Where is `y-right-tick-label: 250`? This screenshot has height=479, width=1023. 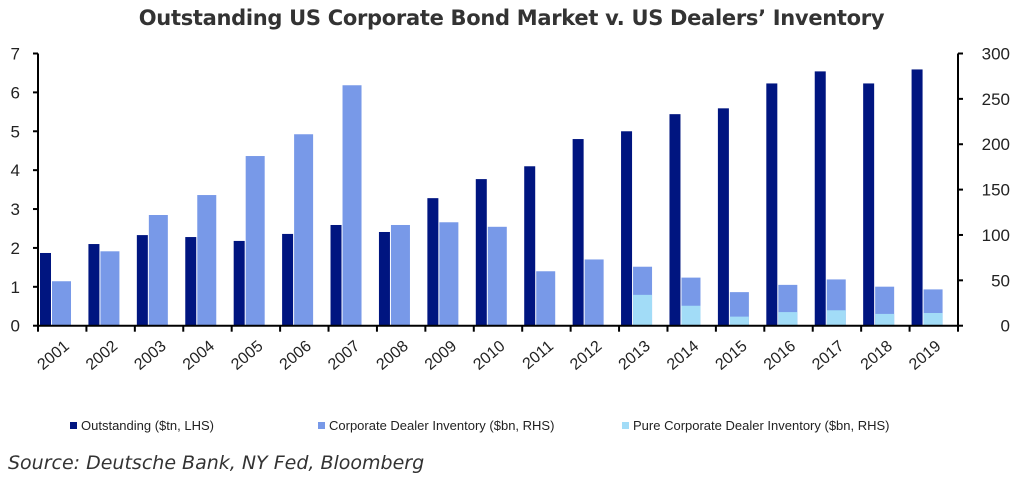 y-right-tick-label: 250 is located at coordinates (996, 99).